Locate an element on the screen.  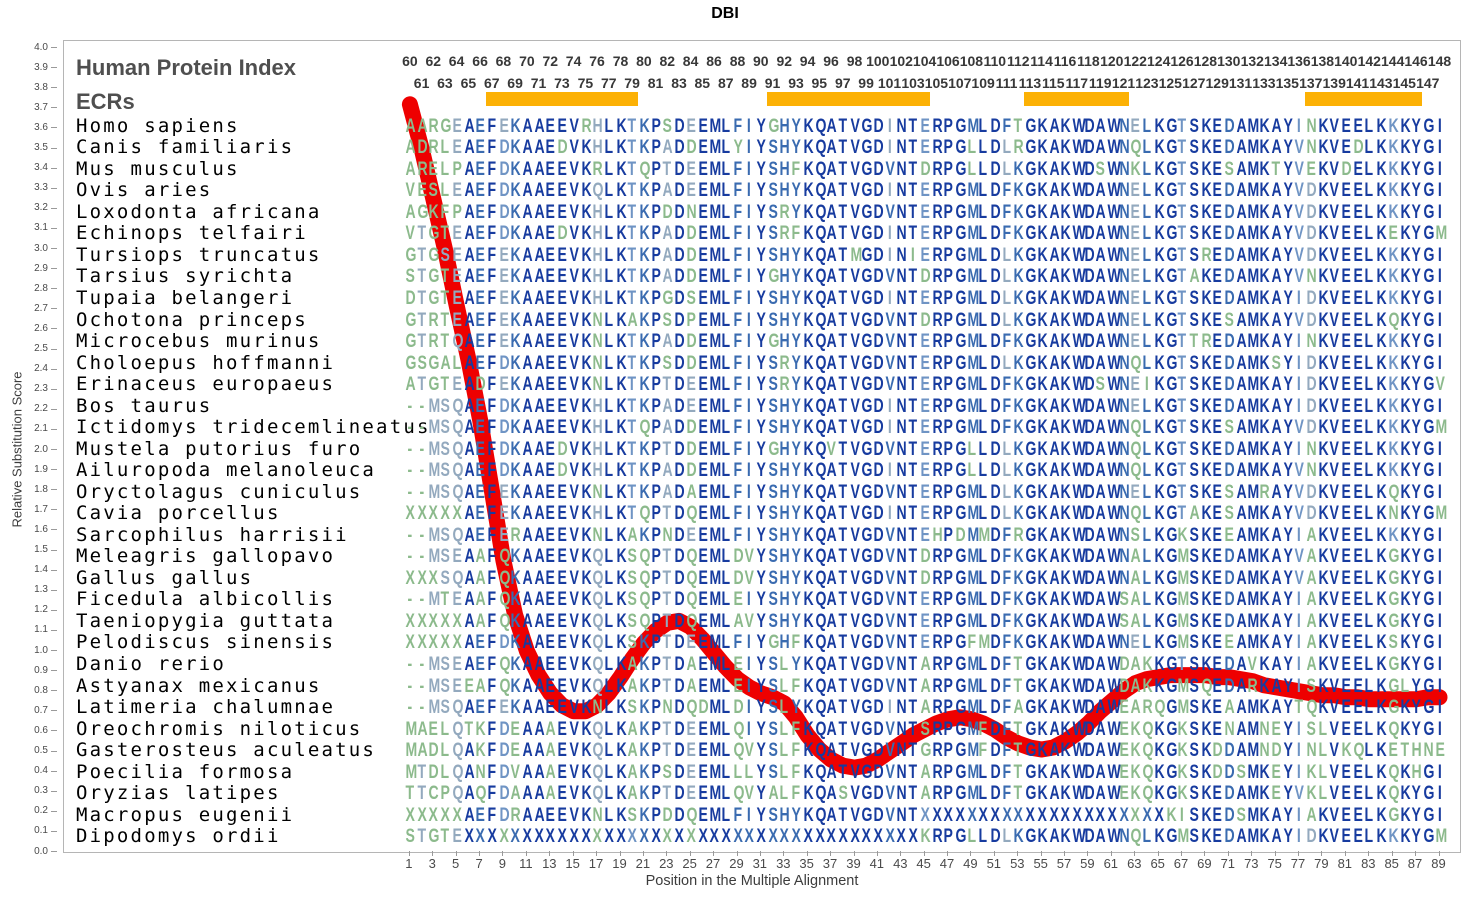
human-index-number: 62 is located at coordinates (433, 61).